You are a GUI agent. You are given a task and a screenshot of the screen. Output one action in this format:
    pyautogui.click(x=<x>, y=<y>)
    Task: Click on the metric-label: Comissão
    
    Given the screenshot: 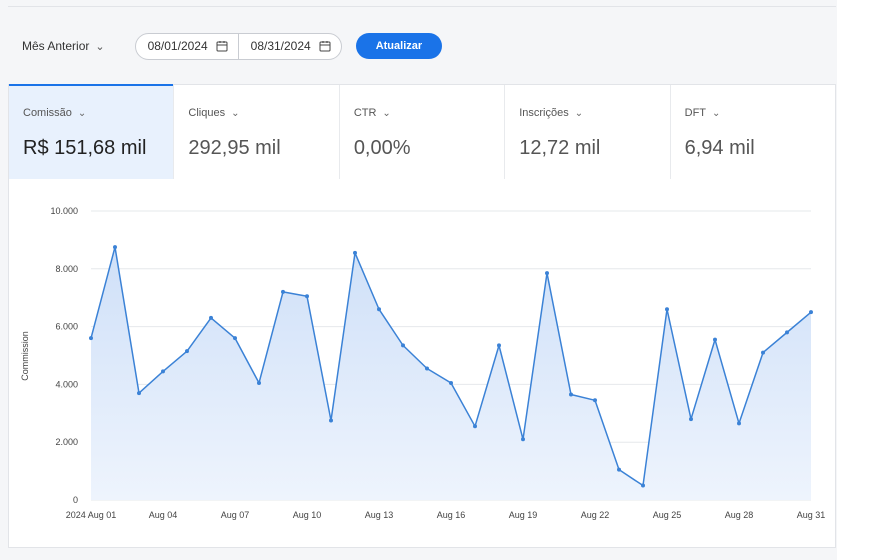 What is the action you would take?
    pyautogui.click(x=47, y=113)
    